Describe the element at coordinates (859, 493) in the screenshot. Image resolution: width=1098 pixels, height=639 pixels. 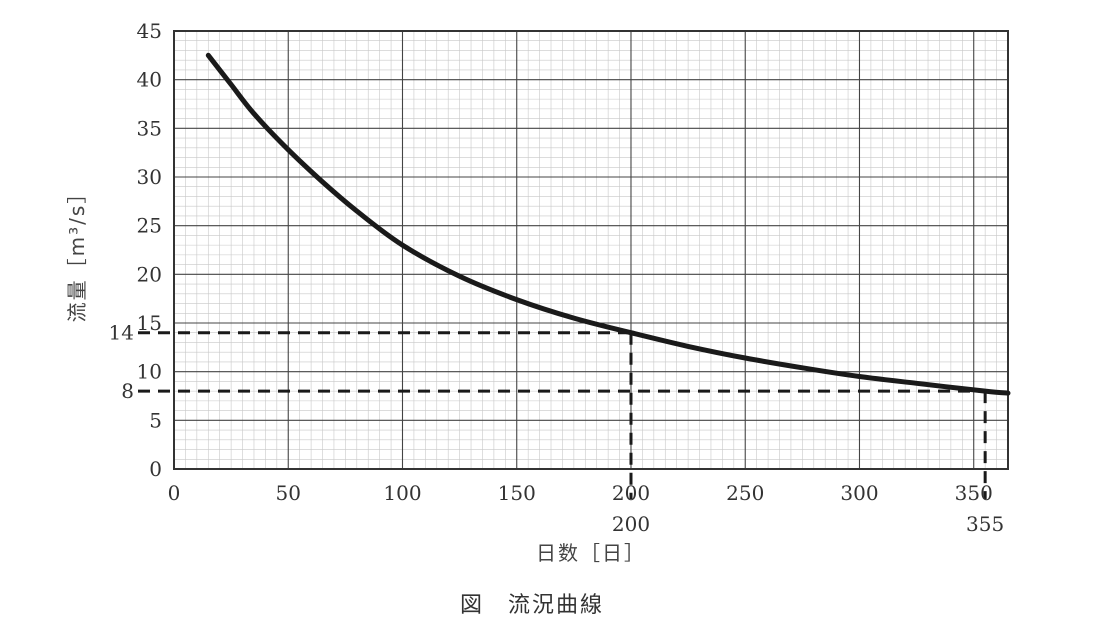
I see `x-tick-label: 300` at that location.